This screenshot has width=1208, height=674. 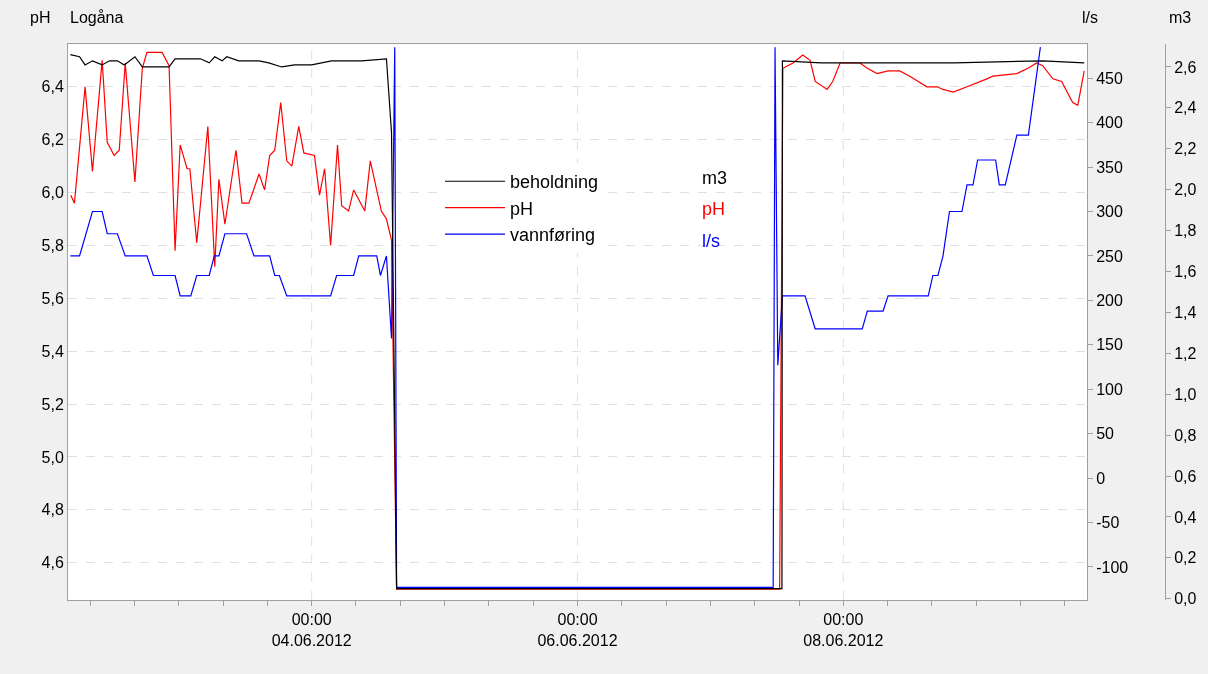 I want to click on y-axis-title: pH, so click(x=40, y=17).